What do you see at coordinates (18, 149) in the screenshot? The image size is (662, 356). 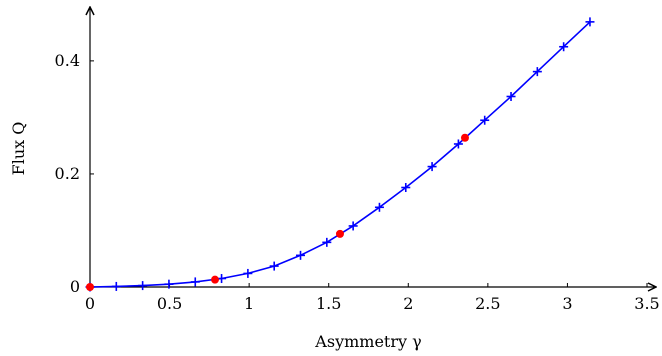 I see `y-axis-label: Flux Q` at bounding box center [18, 149].